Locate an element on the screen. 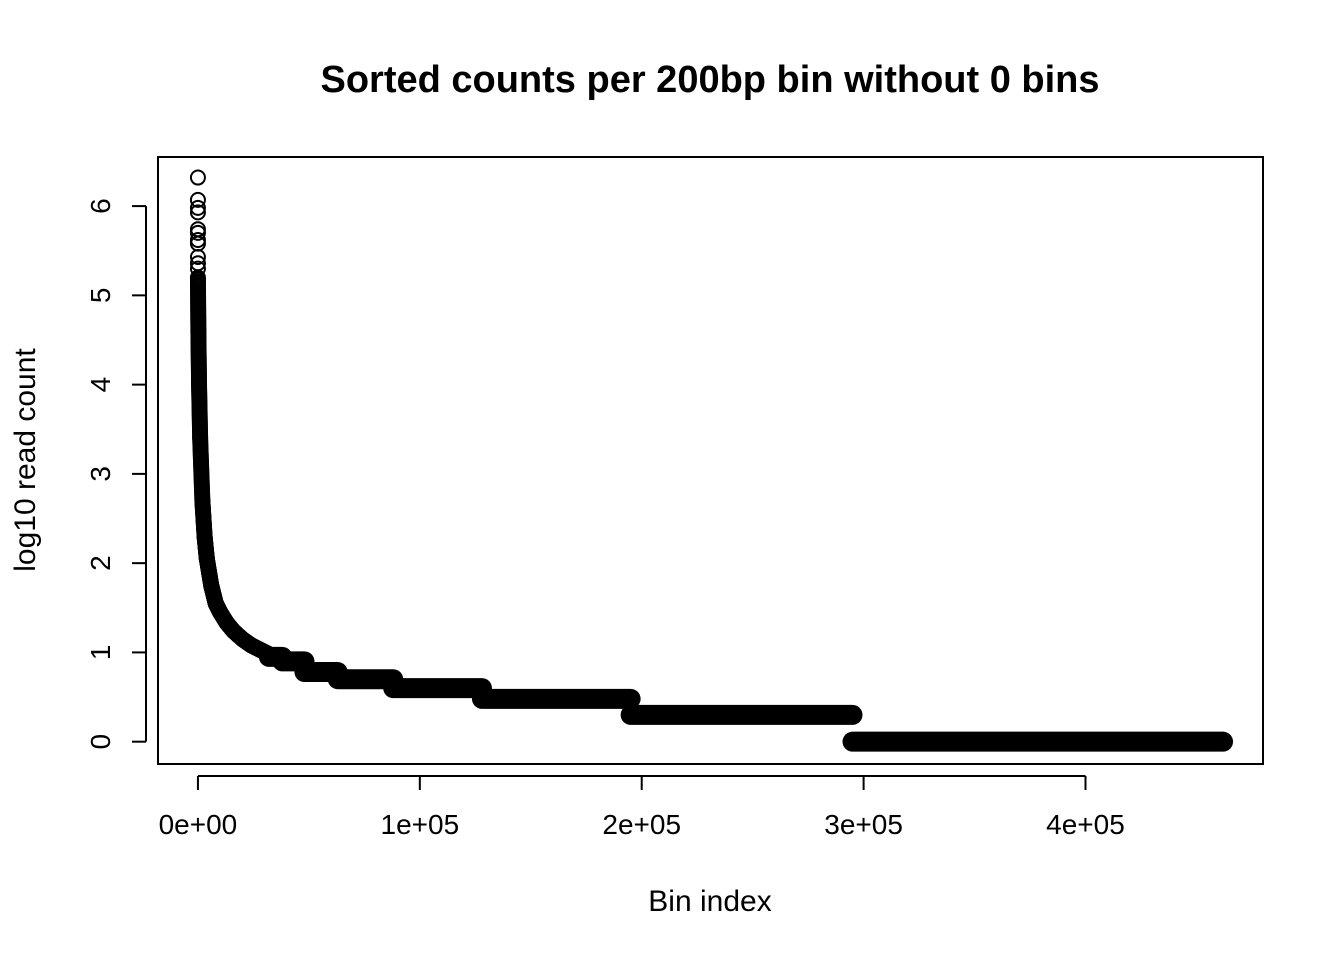 The height and width of the screenshot is (960, 1344). y-axis-label: log10 read count is located at coordinates (25, 460).